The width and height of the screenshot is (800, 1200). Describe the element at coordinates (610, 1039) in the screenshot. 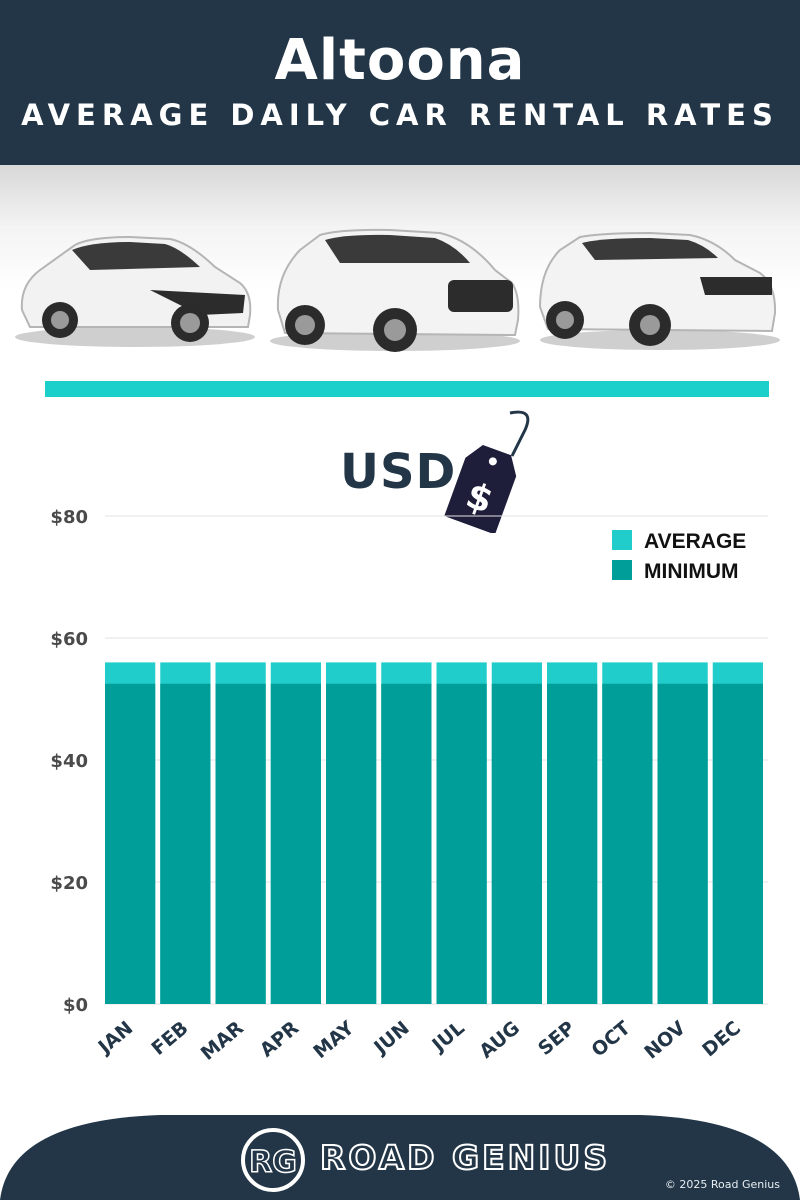

I see `x-tick-label: OCT` at that location.